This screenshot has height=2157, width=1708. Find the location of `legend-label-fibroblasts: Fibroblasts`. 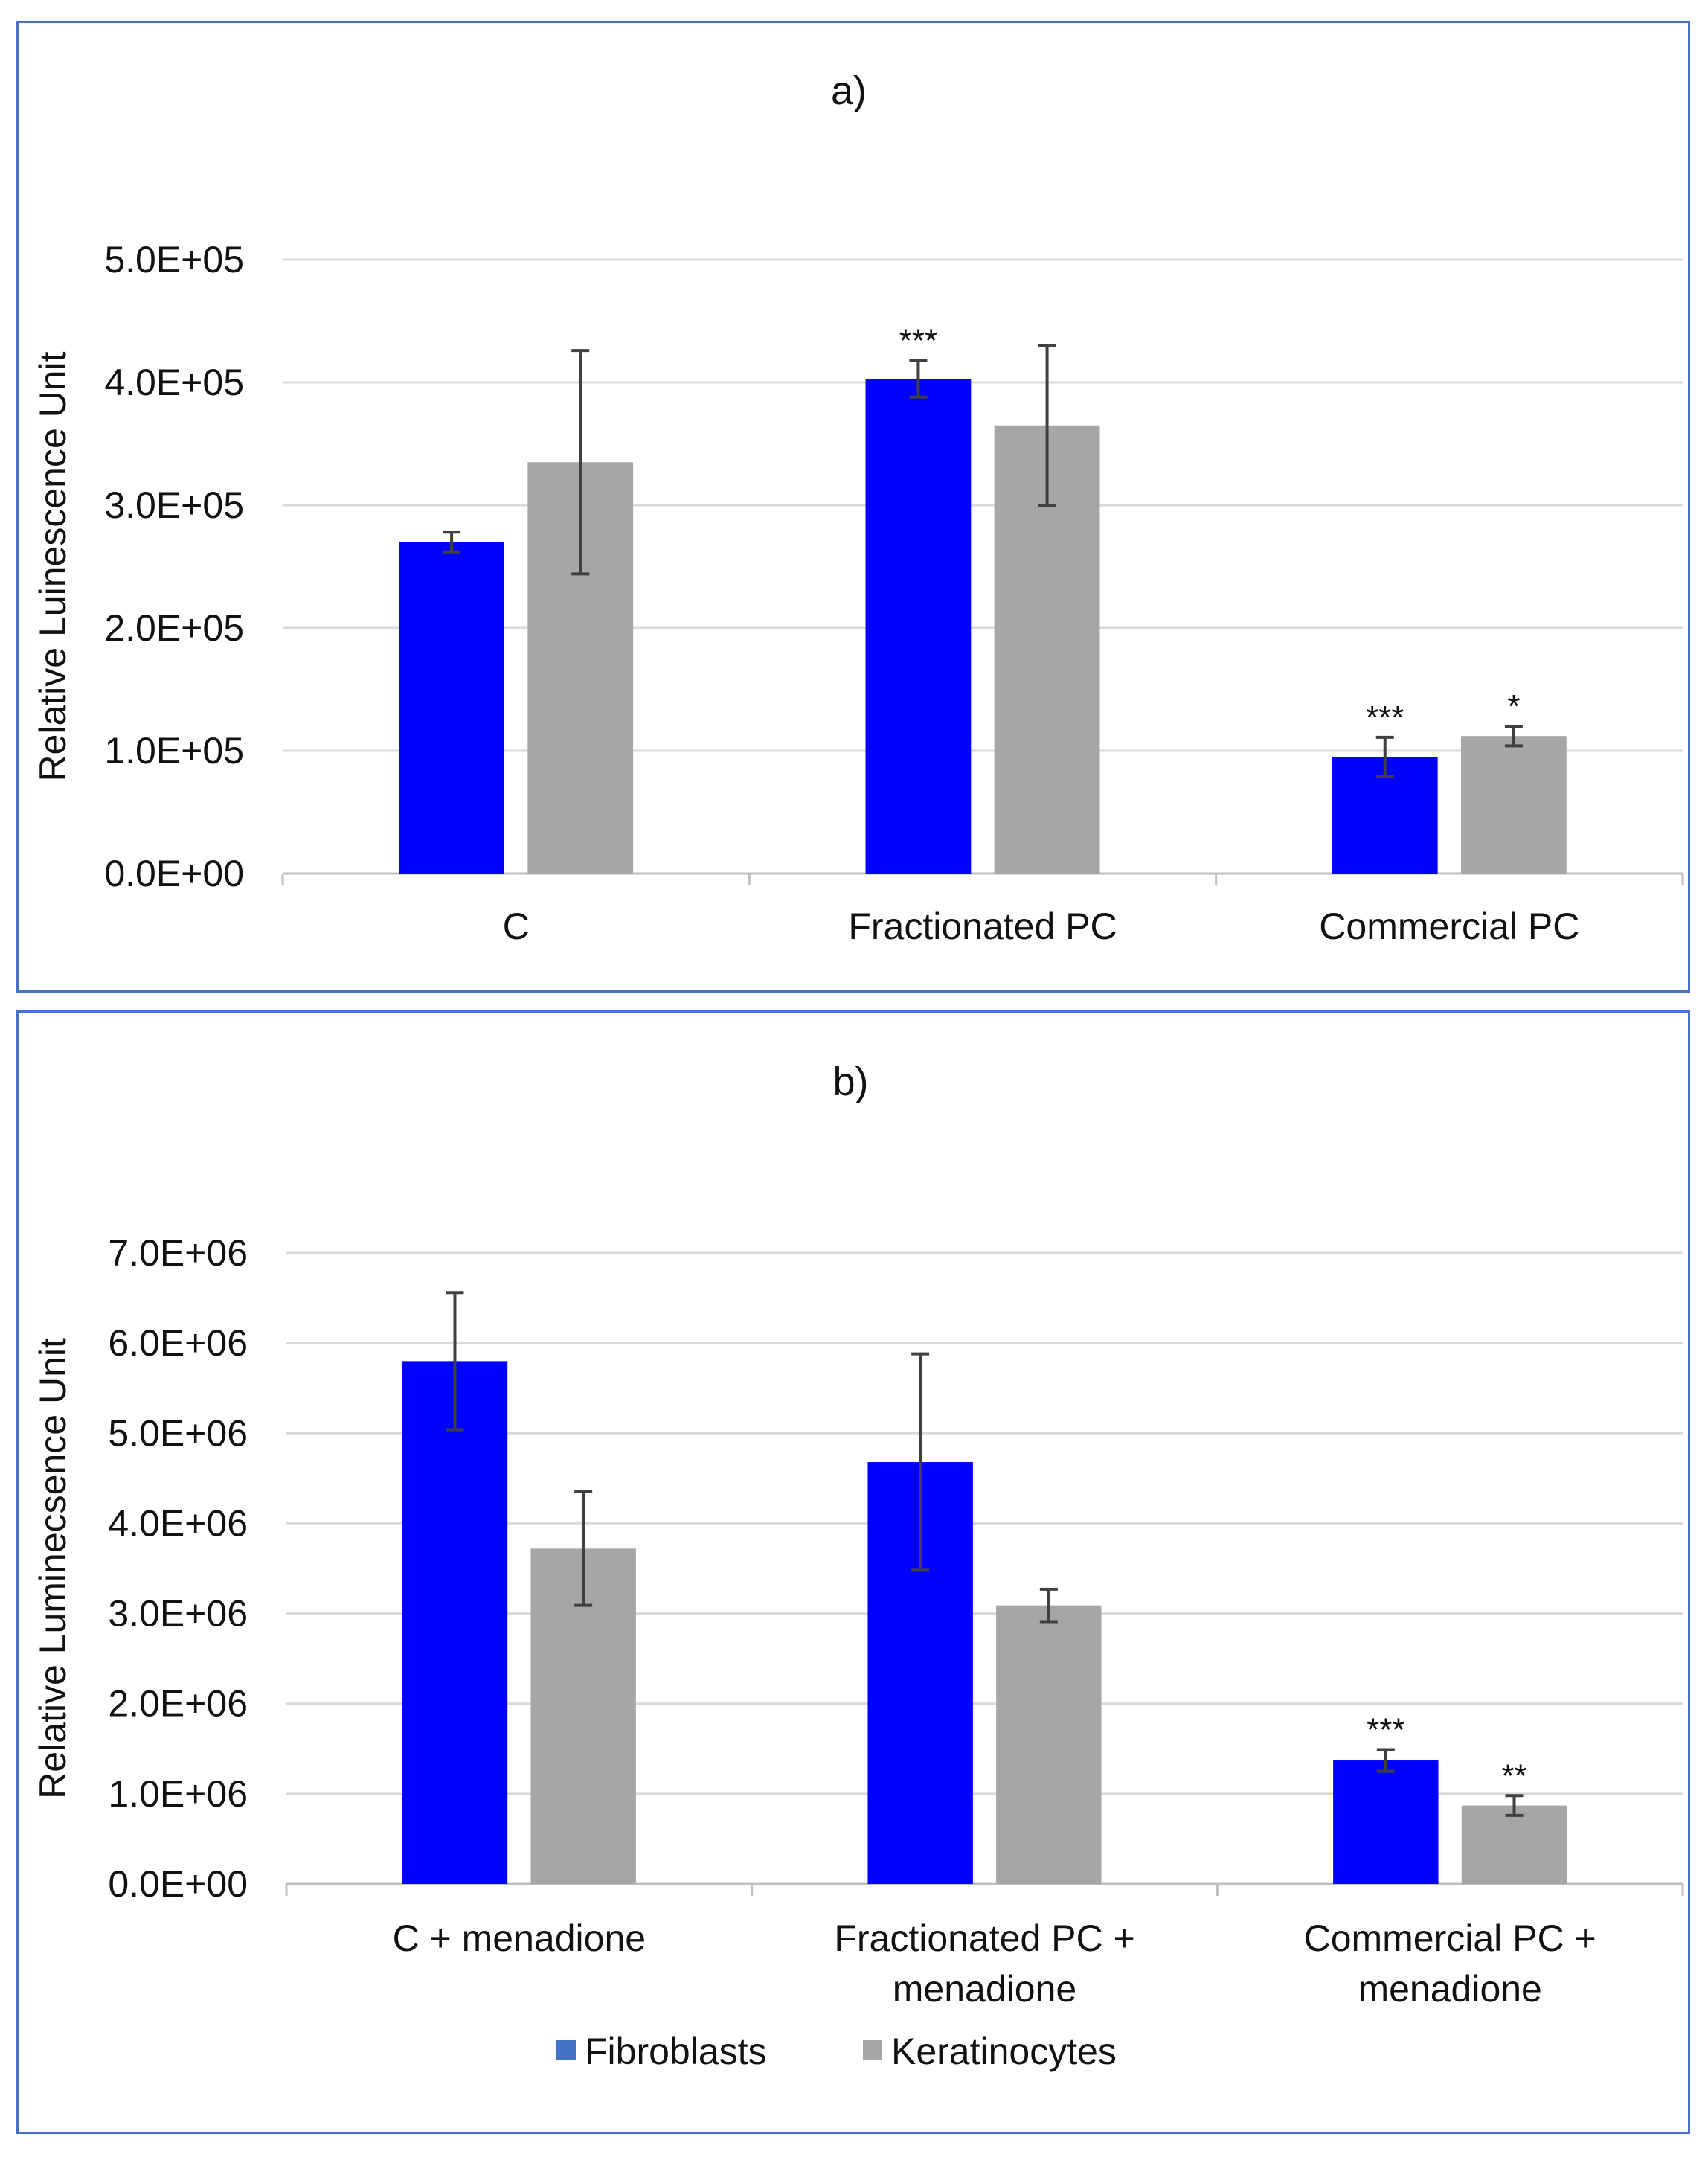

legend-label-fibroblasts: Fibroblasts is located at coordinates (676, 2051).